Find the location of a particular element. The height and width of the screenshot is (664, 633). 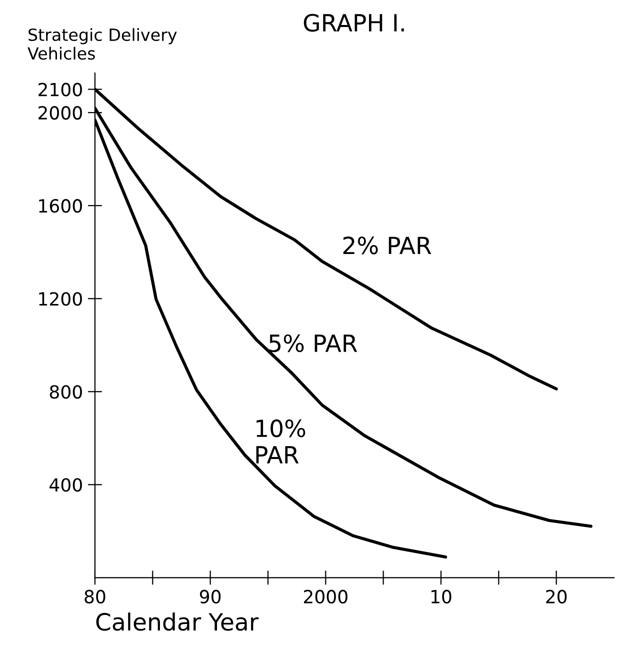

chart-title: GRAPH I. is located at coordinates (354, 23).